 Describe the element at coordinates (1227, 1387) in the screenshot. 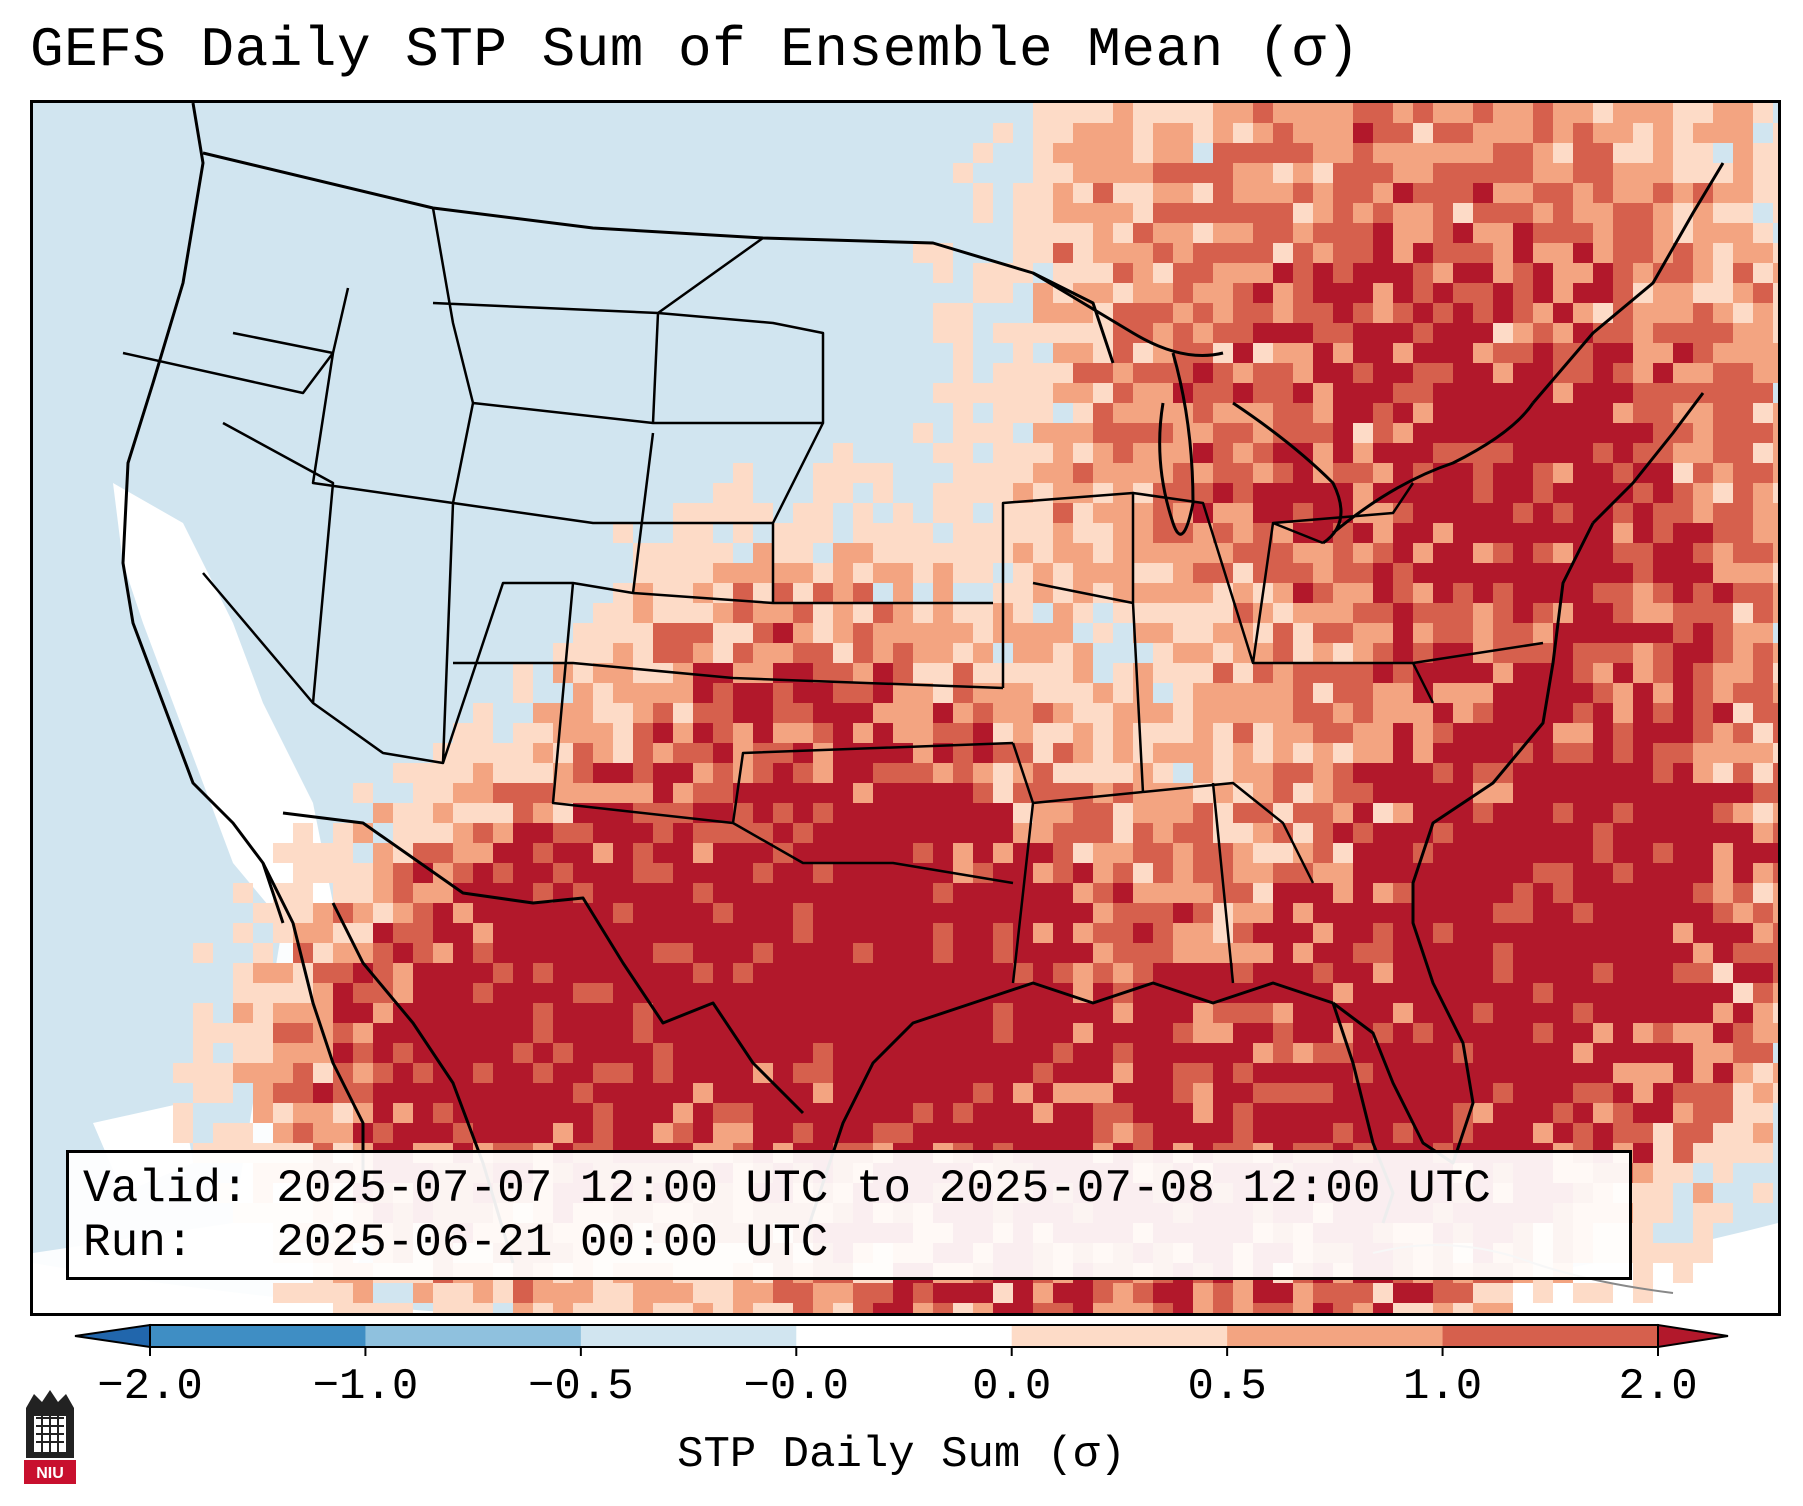

I see `colorbar-tick-label: 0.5` at that location.